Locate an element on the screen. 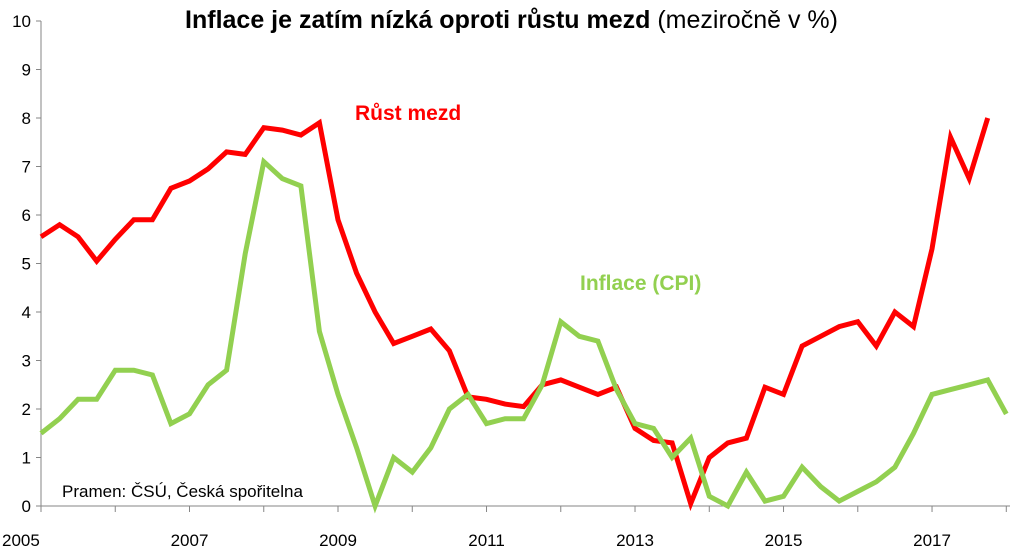  y-tick-label: 3 is located at coordinates (26, 361).